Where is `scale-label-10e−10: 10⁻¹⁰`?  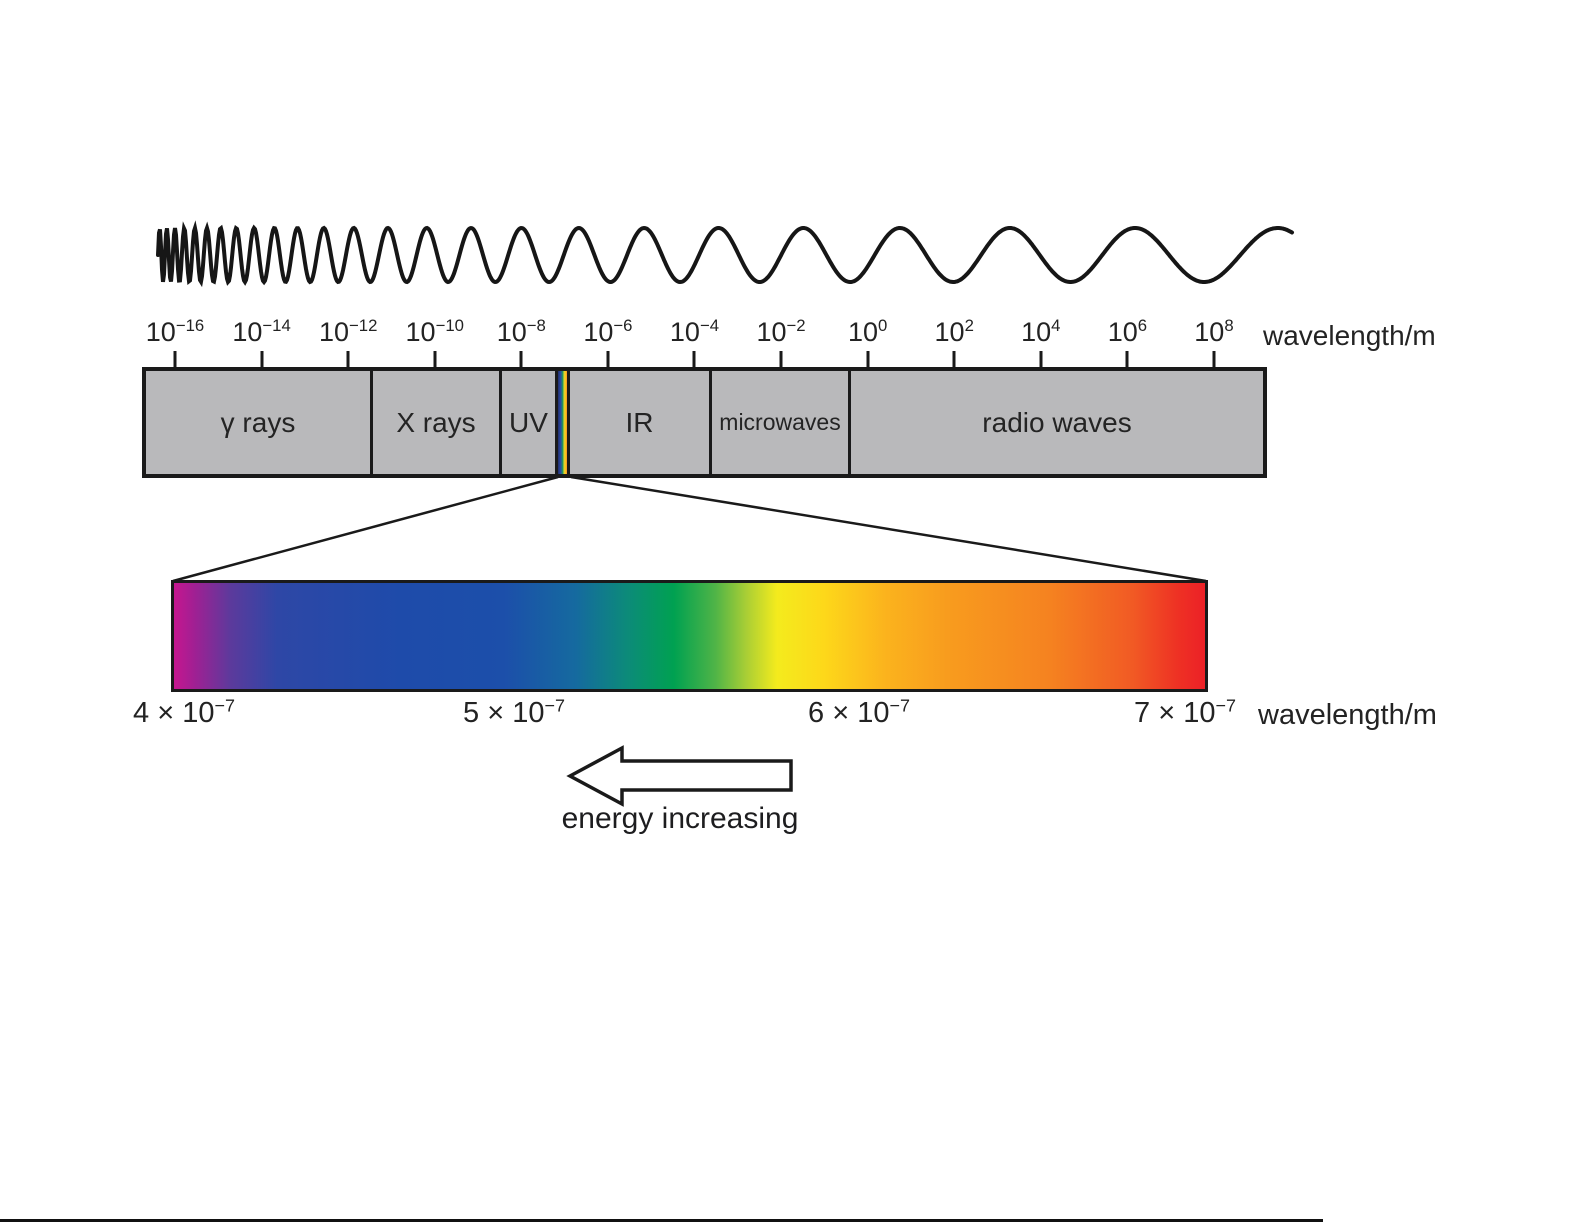
scale-label-10e−10: 10⁻¹⁰ is located at coordinates (434, 331).